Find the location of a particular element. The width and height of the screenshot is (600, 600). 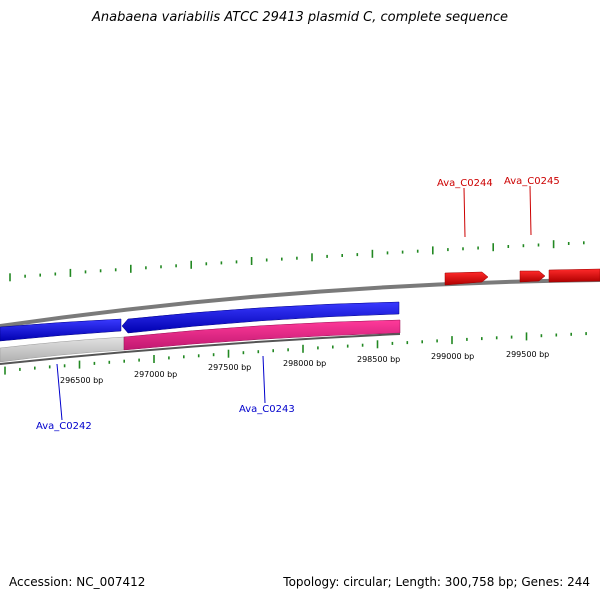

scale-tick-label-298500: 298500 bp is located at coordinates (378, 359).